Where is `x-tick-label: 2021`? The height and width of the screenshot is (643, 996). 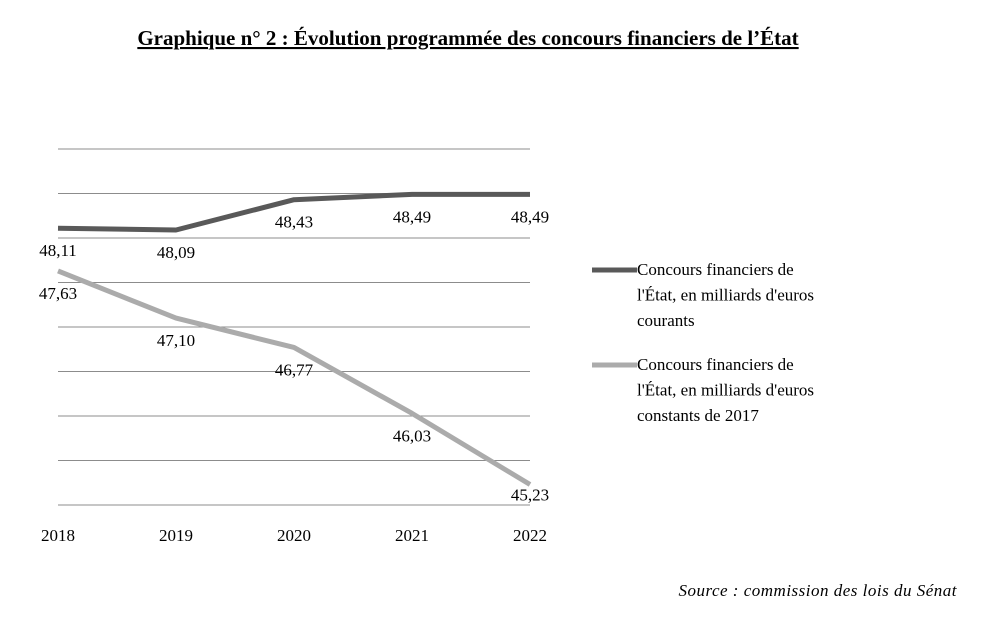
x-tick-label: 2021 is located at coordinates (412, 535).